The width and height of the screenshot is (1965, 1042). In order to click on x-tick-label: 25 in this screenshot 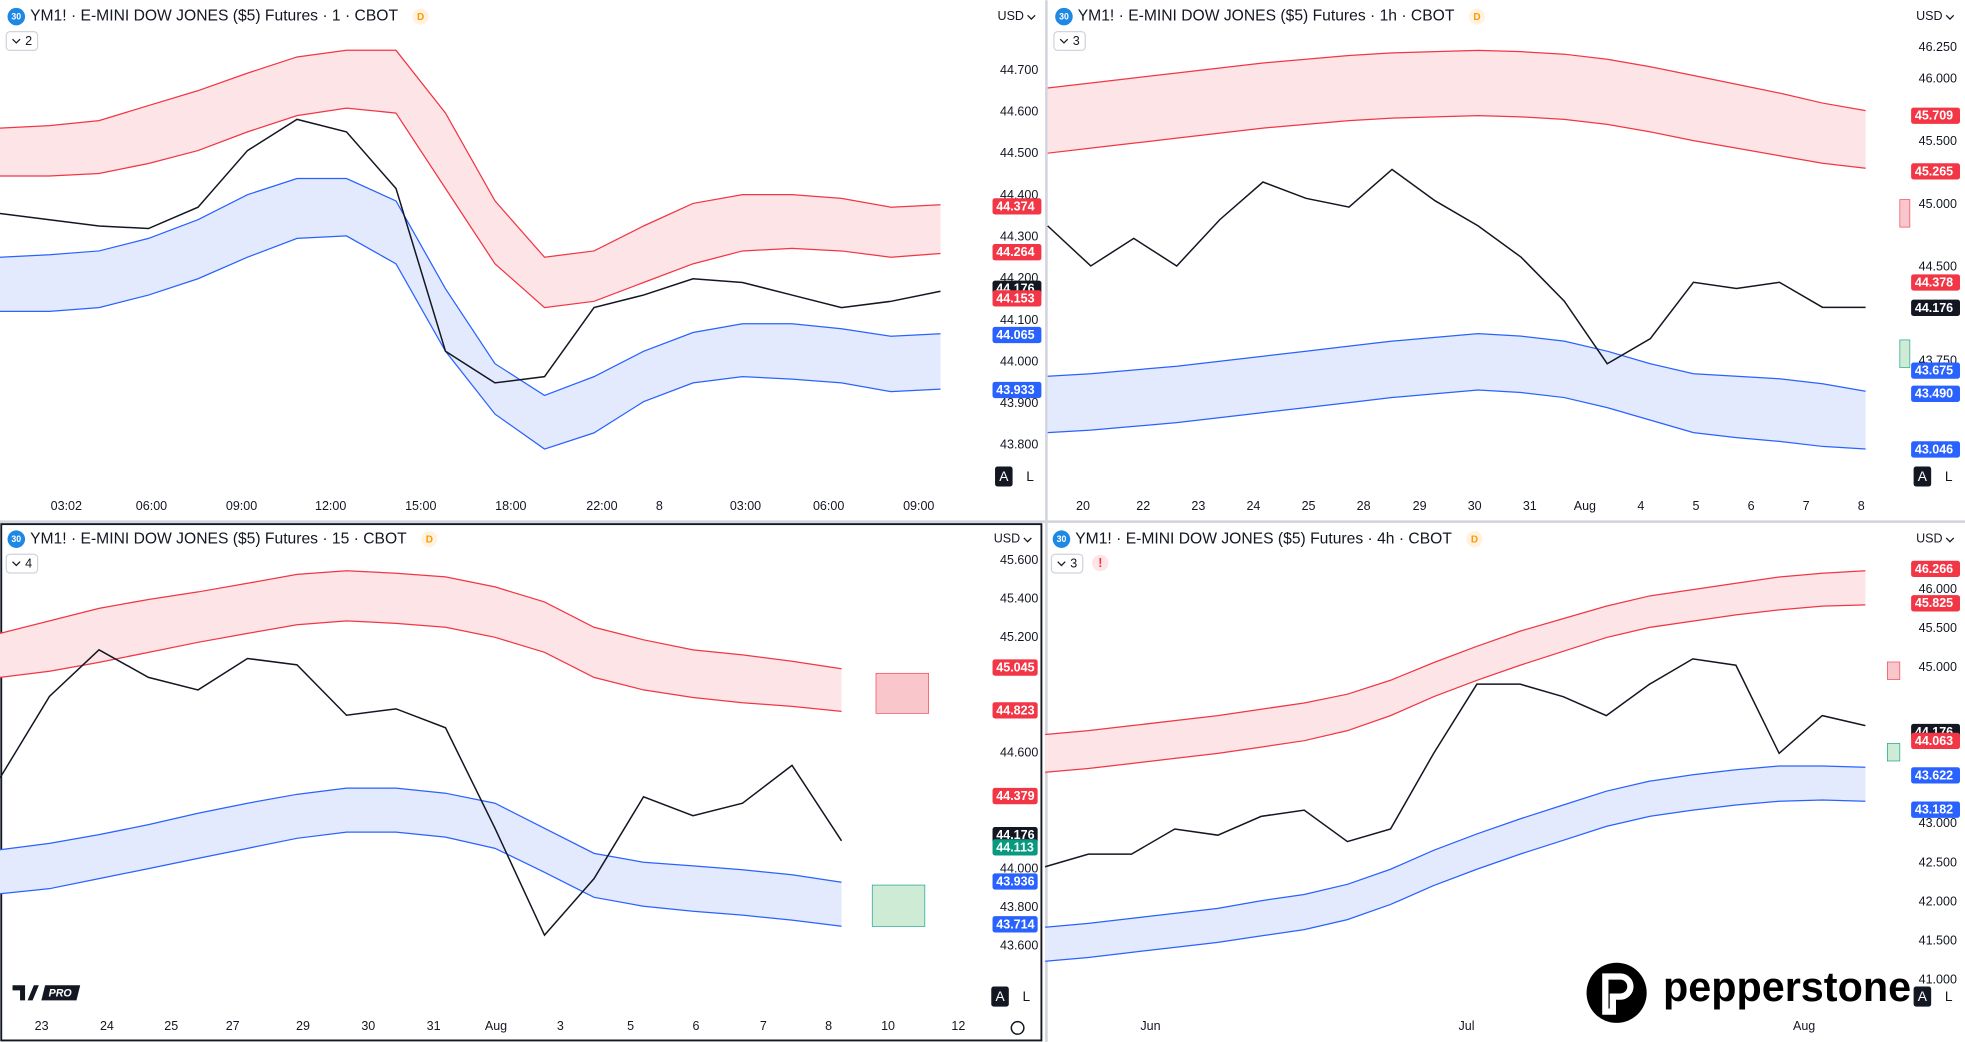, I will do `click(171, 1026)`.